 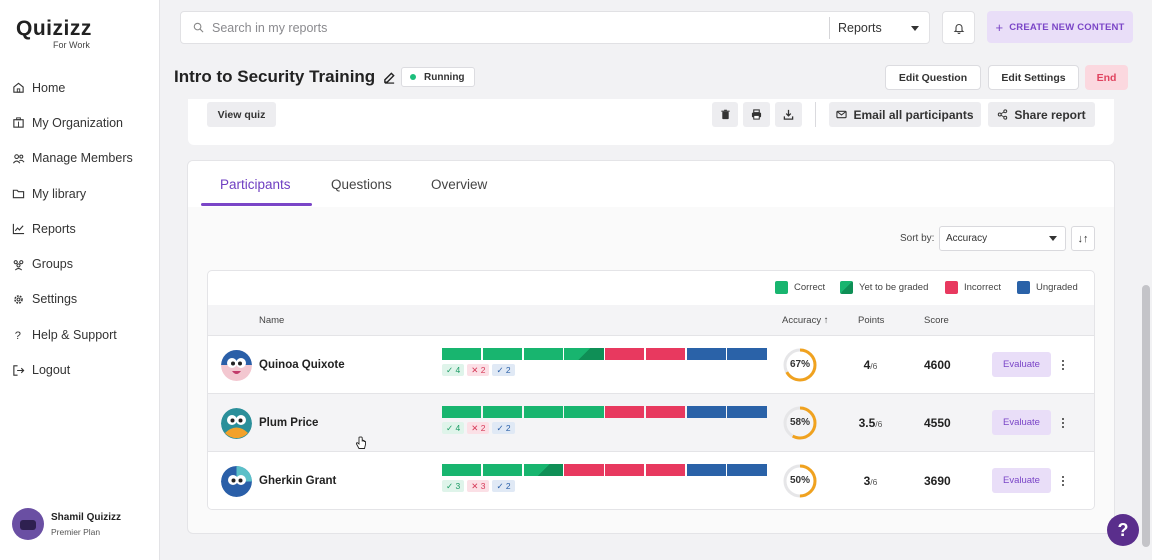 What do you see at coordinates (1123, 530) in the screenshot?
I see `help-button: ?` at bounding box center [1123, 530].